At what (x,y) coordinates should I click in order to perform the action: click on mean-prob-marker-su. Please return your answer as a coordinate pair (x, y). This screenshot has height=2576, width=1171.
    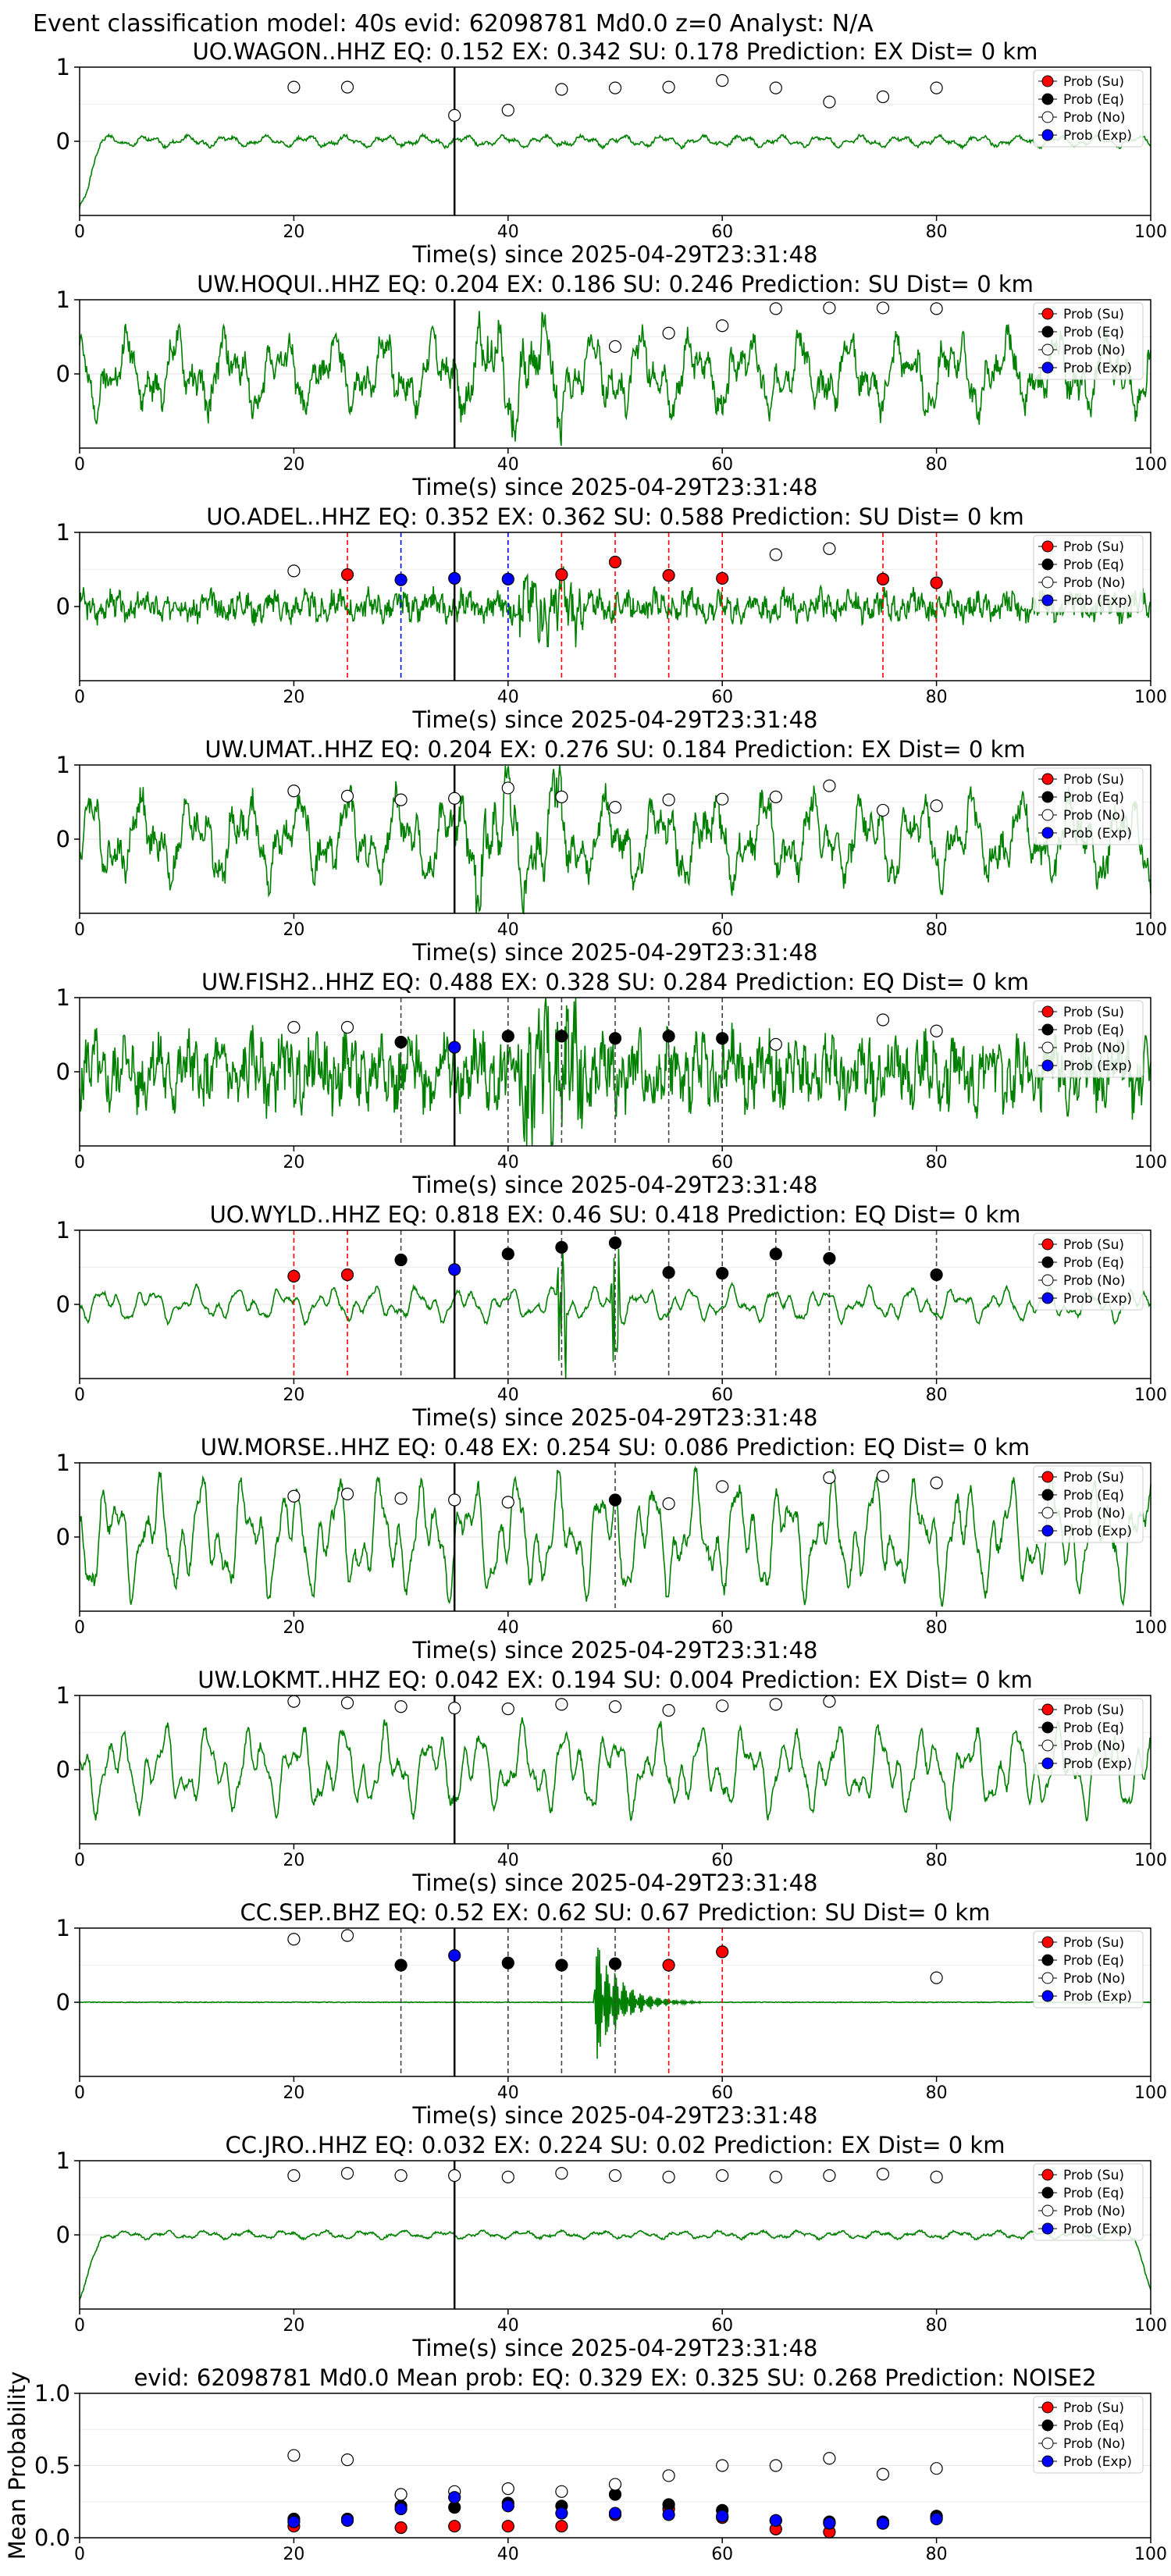
    Looking at the image, I should click on (561, 2526).